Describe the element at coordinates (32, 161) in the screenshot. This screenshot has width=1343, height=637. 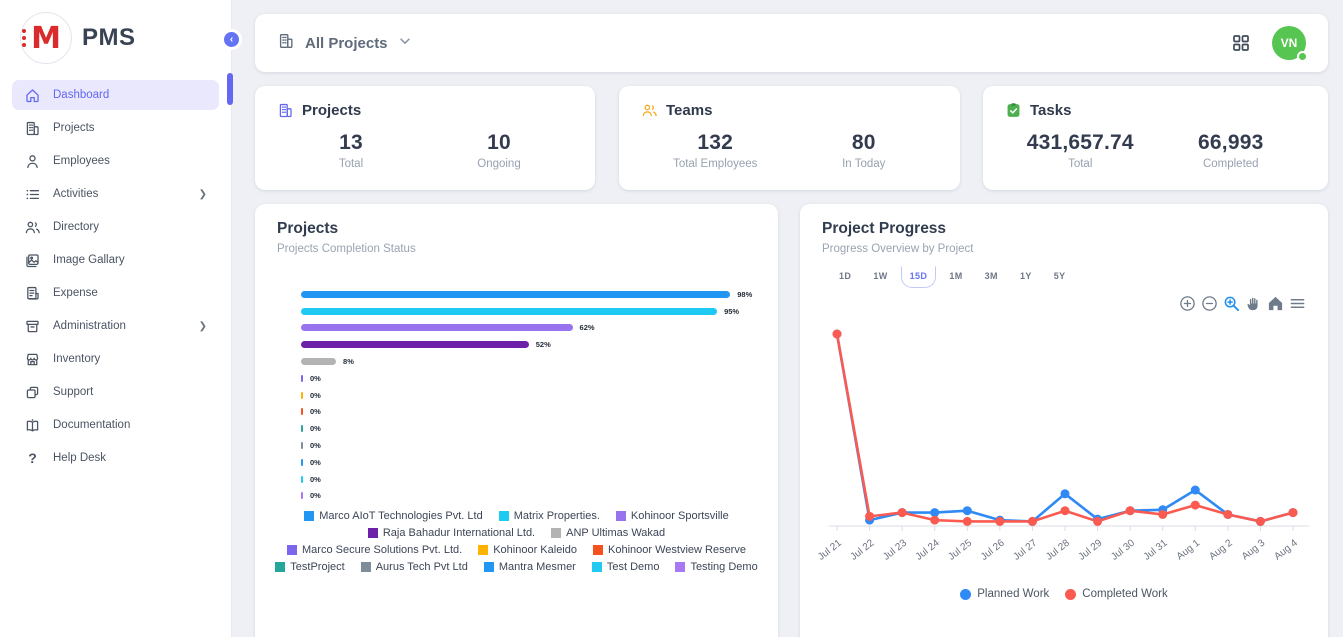
I see `person-icon` at that location.